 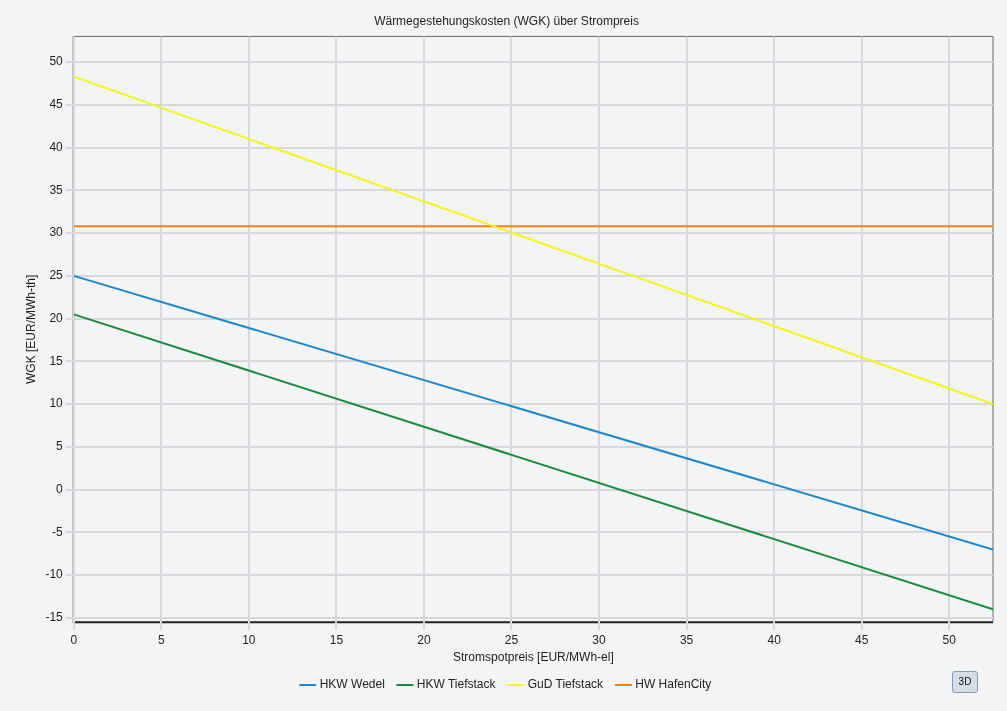 What do you see at coordinates (60, 446) in the screenshot?
I see `y-tick-label: 5` at bounding box center [60, 446].